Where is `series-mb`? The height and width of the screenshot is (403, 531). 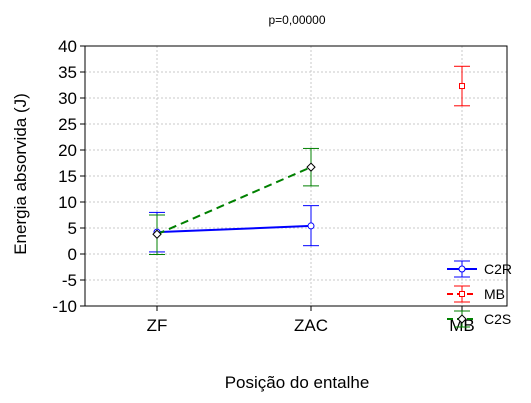 series-mb is located at coordinates (462, 86).